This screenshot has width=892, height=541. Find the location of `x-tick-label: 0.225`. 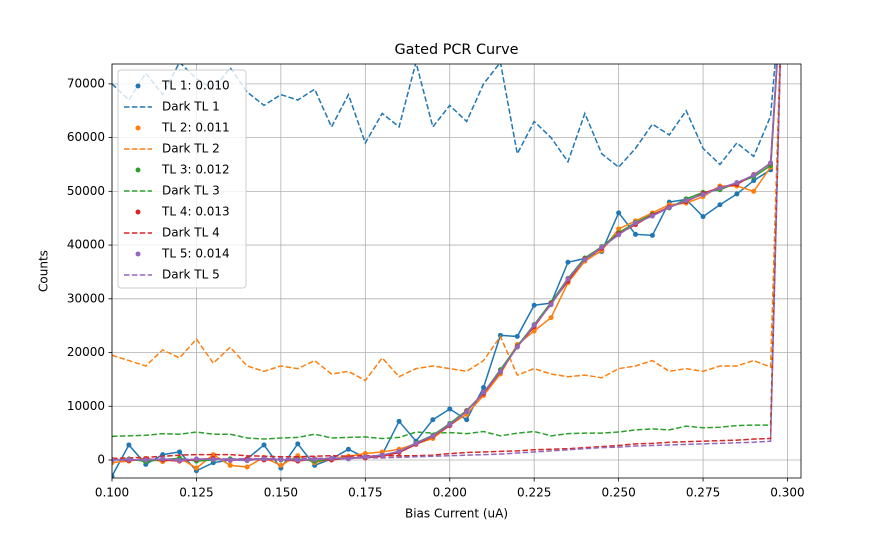

x-tick-label: 0.225 is located at coordinates (534, 493).